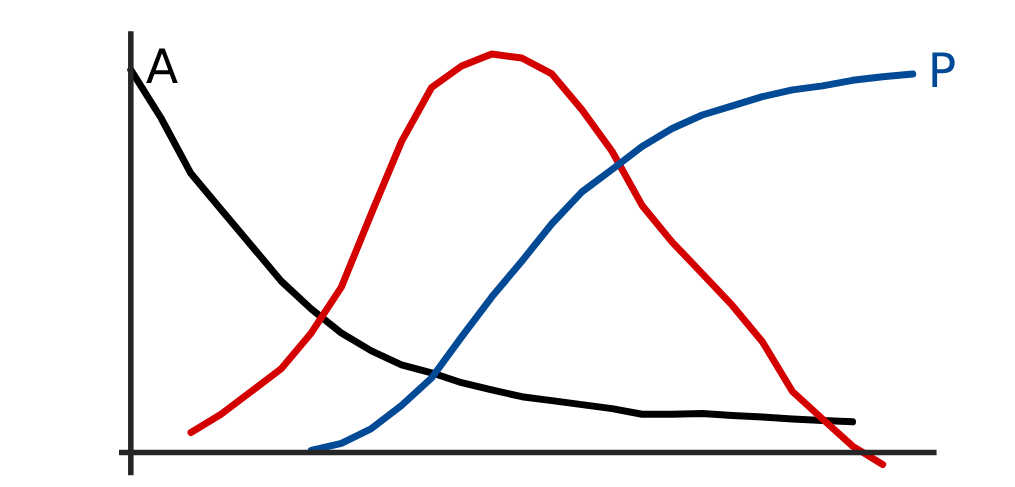 This screenshot has width=1015, height=487. I want to click on series-label: P, so click(943, 69).